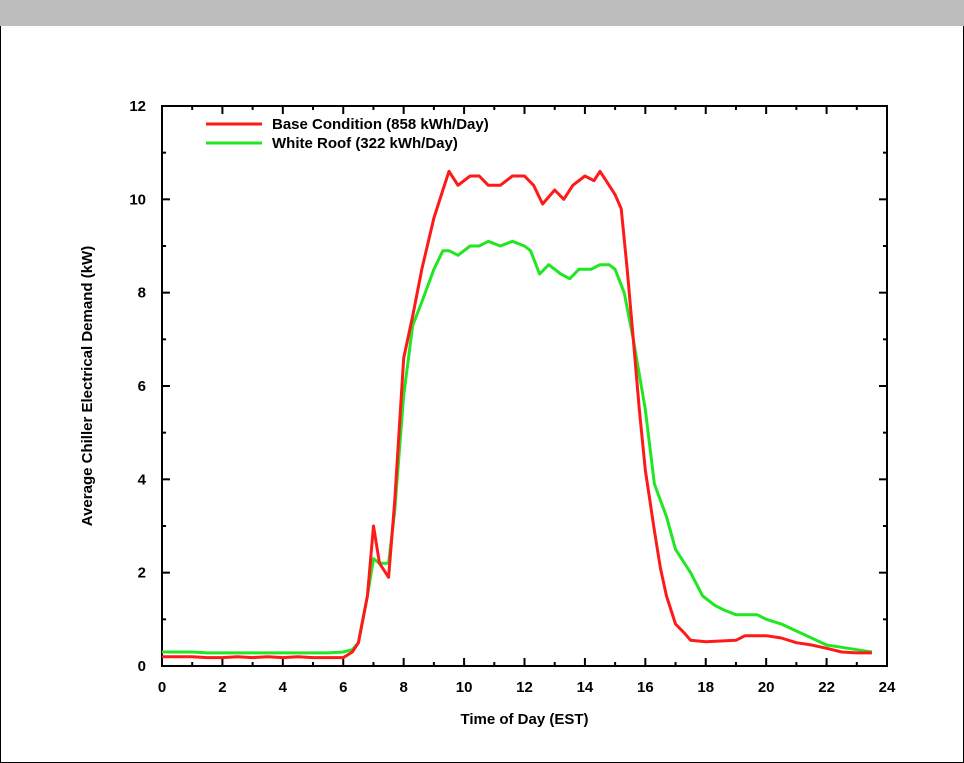 The width and height of the screenshot is (964, 763). Describe the element at coordinates (524, 687) in the screenshot. I see `x-tick-label: 12` at that location.